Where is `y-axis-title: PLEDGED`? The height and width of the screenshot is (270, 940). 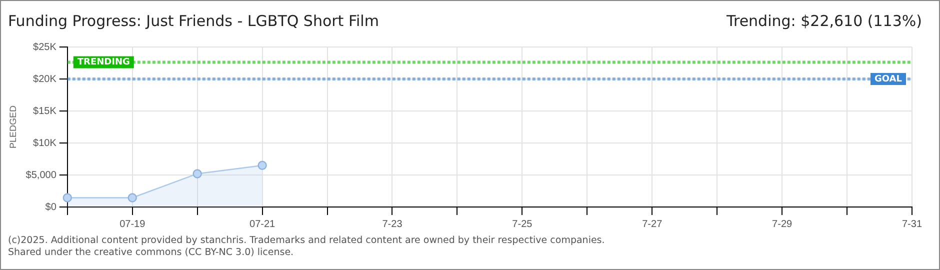 y-axis-title: PLEDGED is located at coordinates (13, 126).